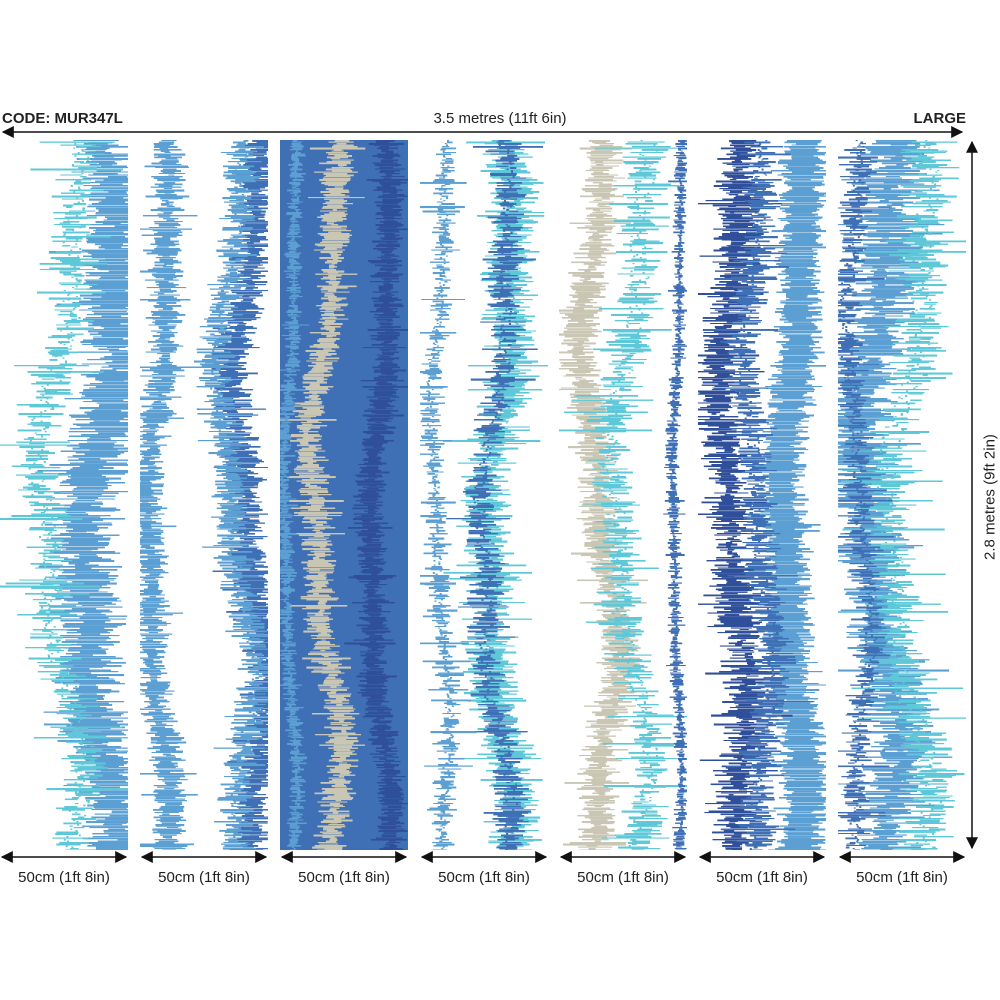  Describe the element at coordinates (62, 118) in the screenshot. I see `product-code: CODE: MUR347L` at that location.